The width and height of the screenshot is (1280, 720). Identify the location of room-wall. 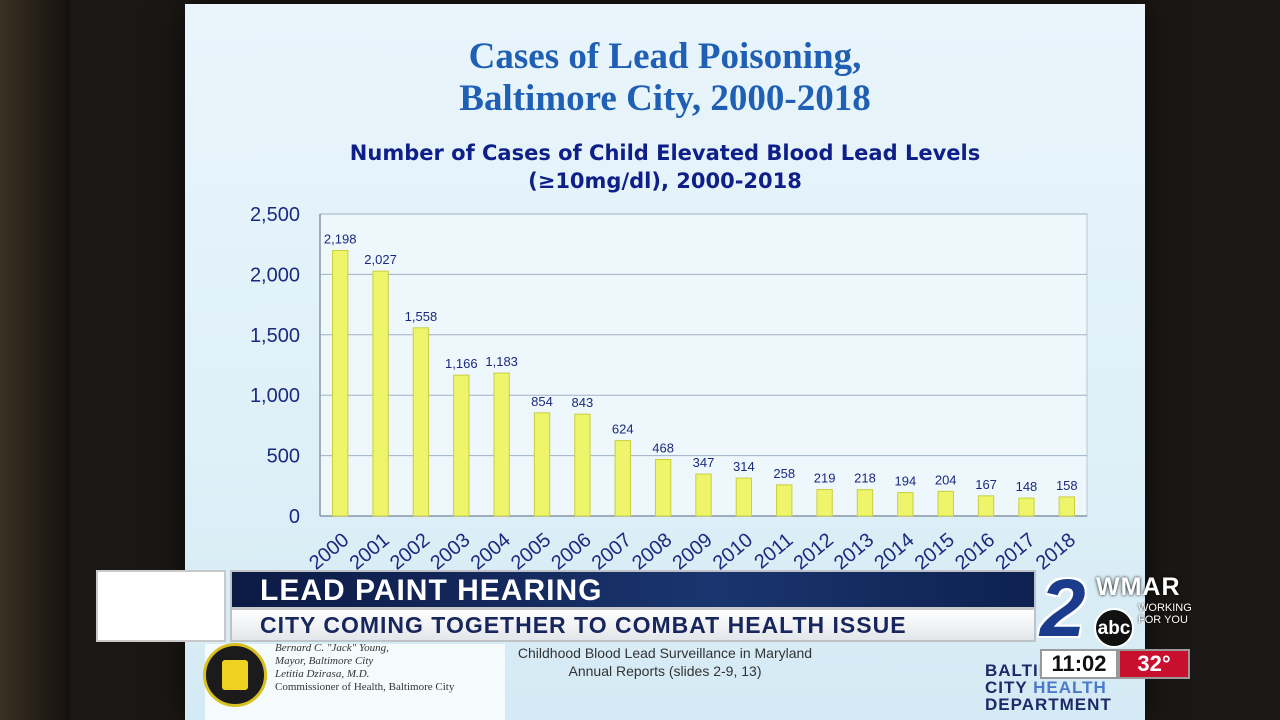
(35, 360).